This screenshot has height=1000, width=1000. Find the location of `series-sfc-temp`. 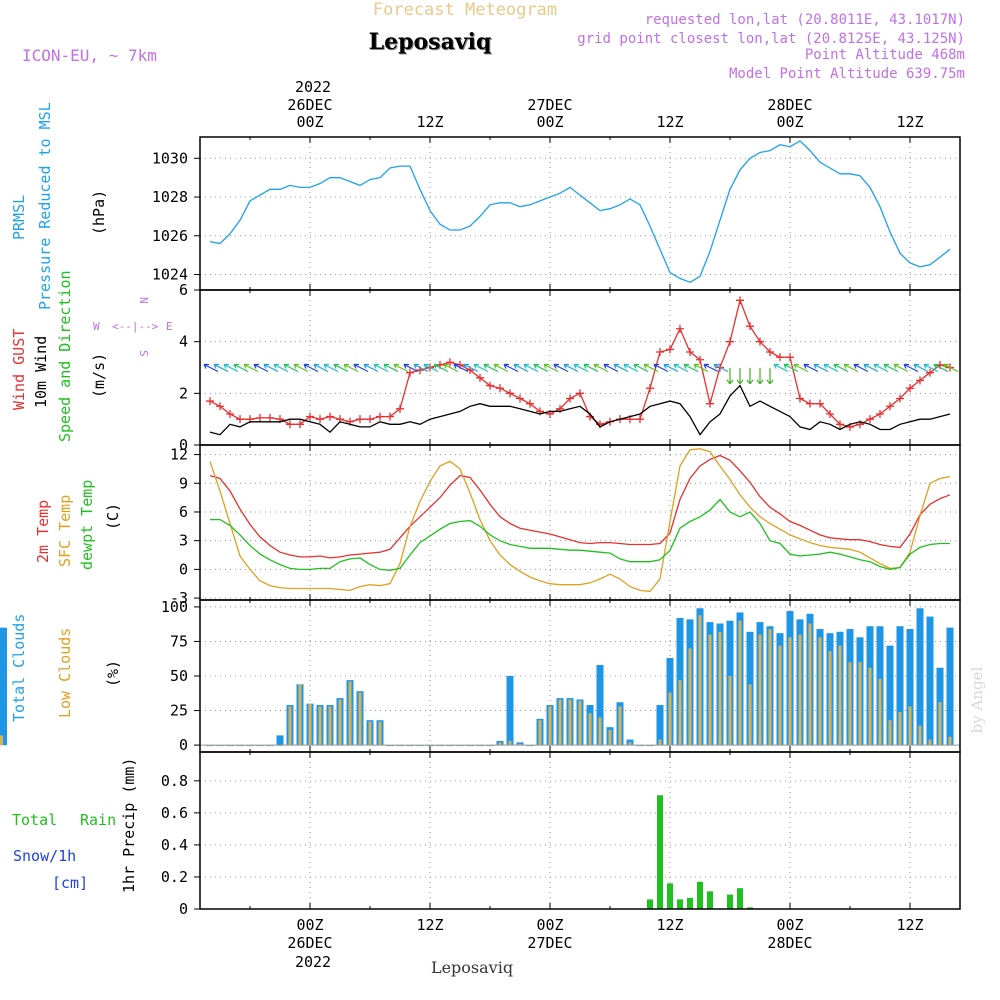

series-sfc-temp is located at coordinates (580, 520).